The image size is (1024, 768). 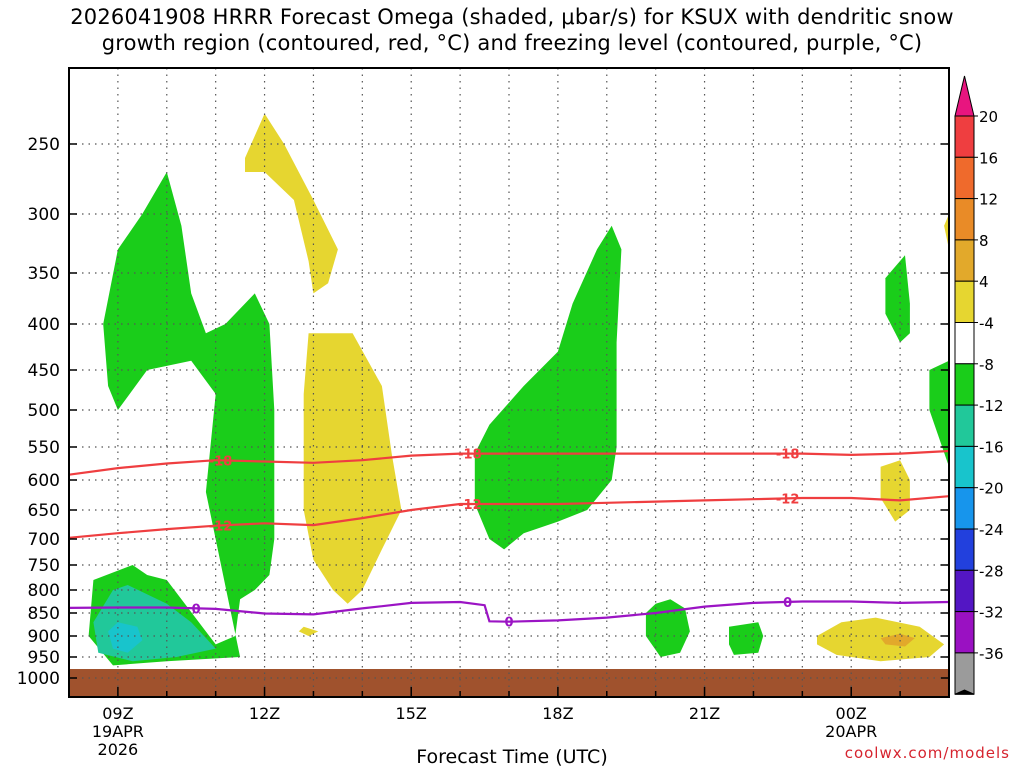 What do you see at coordinates (44, 614) in the screenshot?
I see `y-tick-label-850: 850` at bounding box center [44, 614].